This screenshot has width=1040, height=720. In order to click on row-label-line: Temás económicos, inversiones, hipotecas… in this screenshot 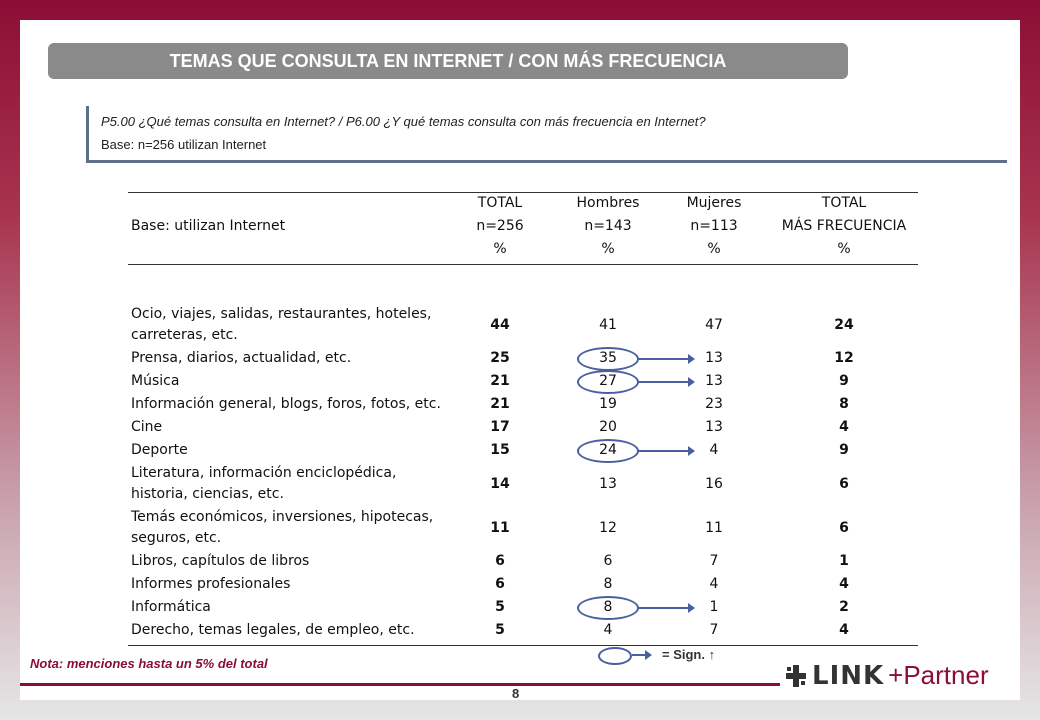, I will do `click(282, 517)`.